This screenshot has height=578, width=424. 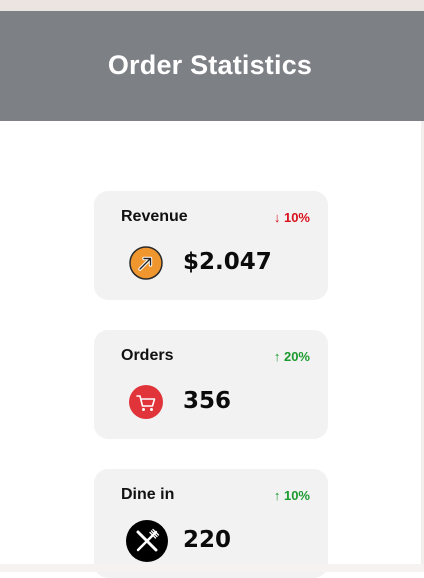 I want to click on card-label: Dine in, so click(x=148, y=494).